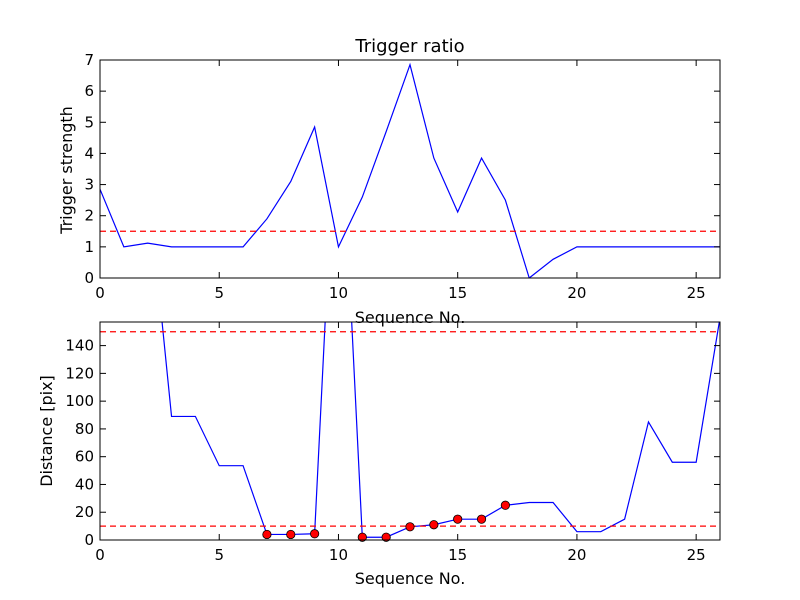  I want to click on chart-title: Trigger ratio, so click(409, 46).